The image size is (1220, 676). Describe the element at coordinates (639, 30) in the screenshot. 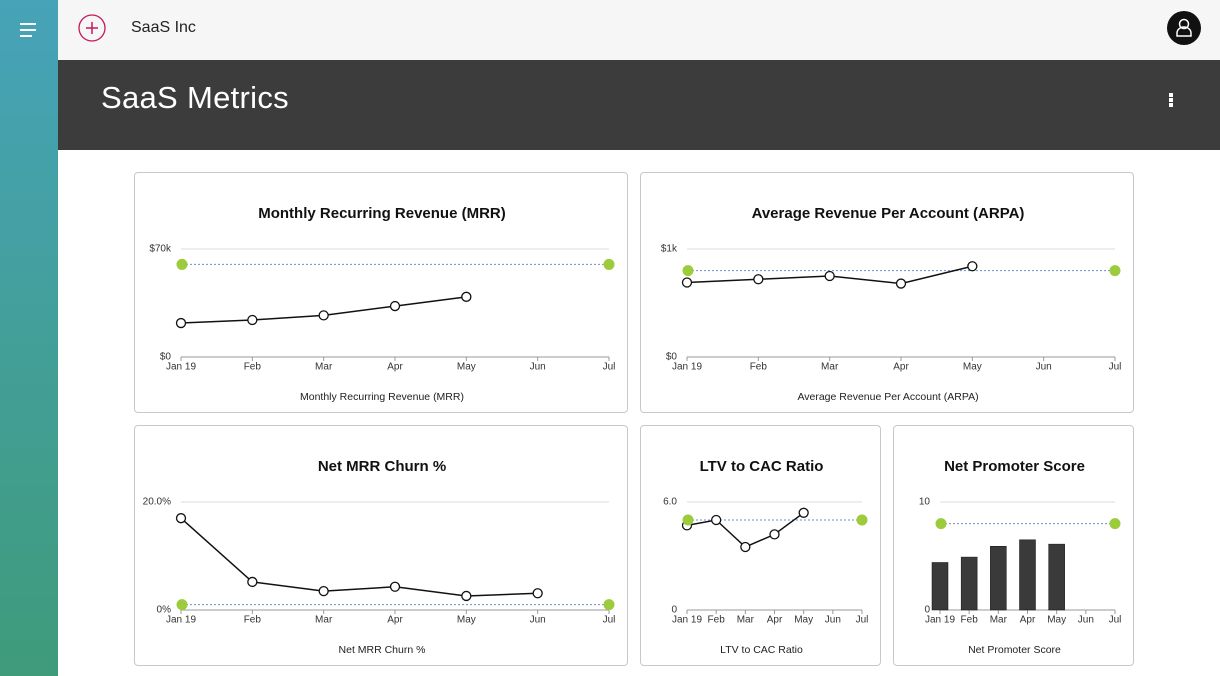

I see `top-bar: SaaS Inc` at that location.